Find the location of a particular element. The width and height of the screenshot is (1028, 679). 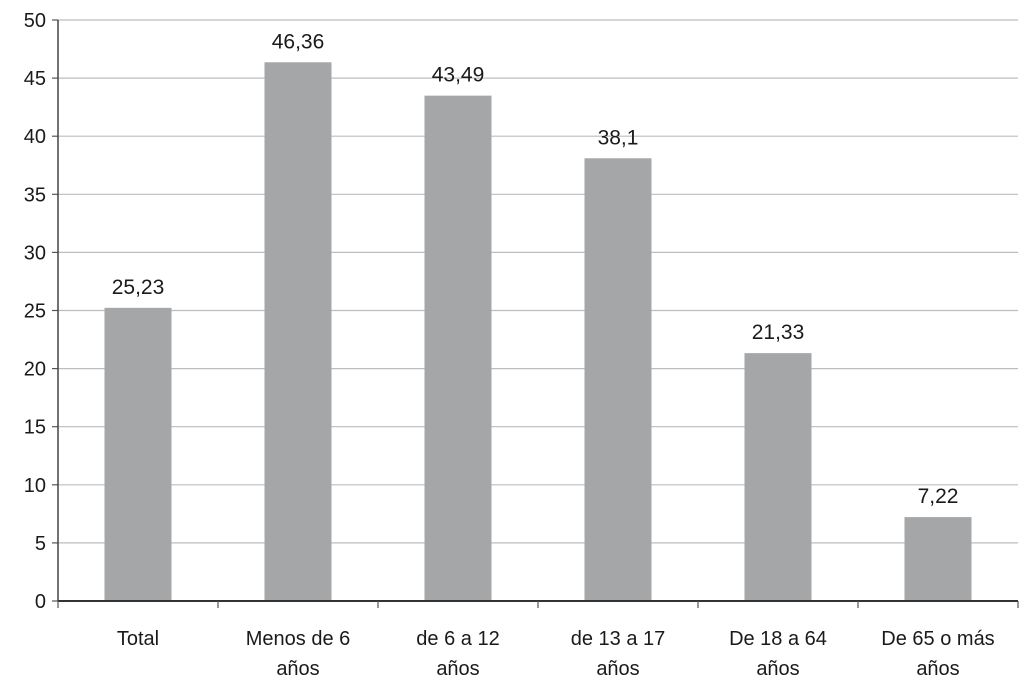

y-tick-label: 30 is located at coordinates (35, 253).